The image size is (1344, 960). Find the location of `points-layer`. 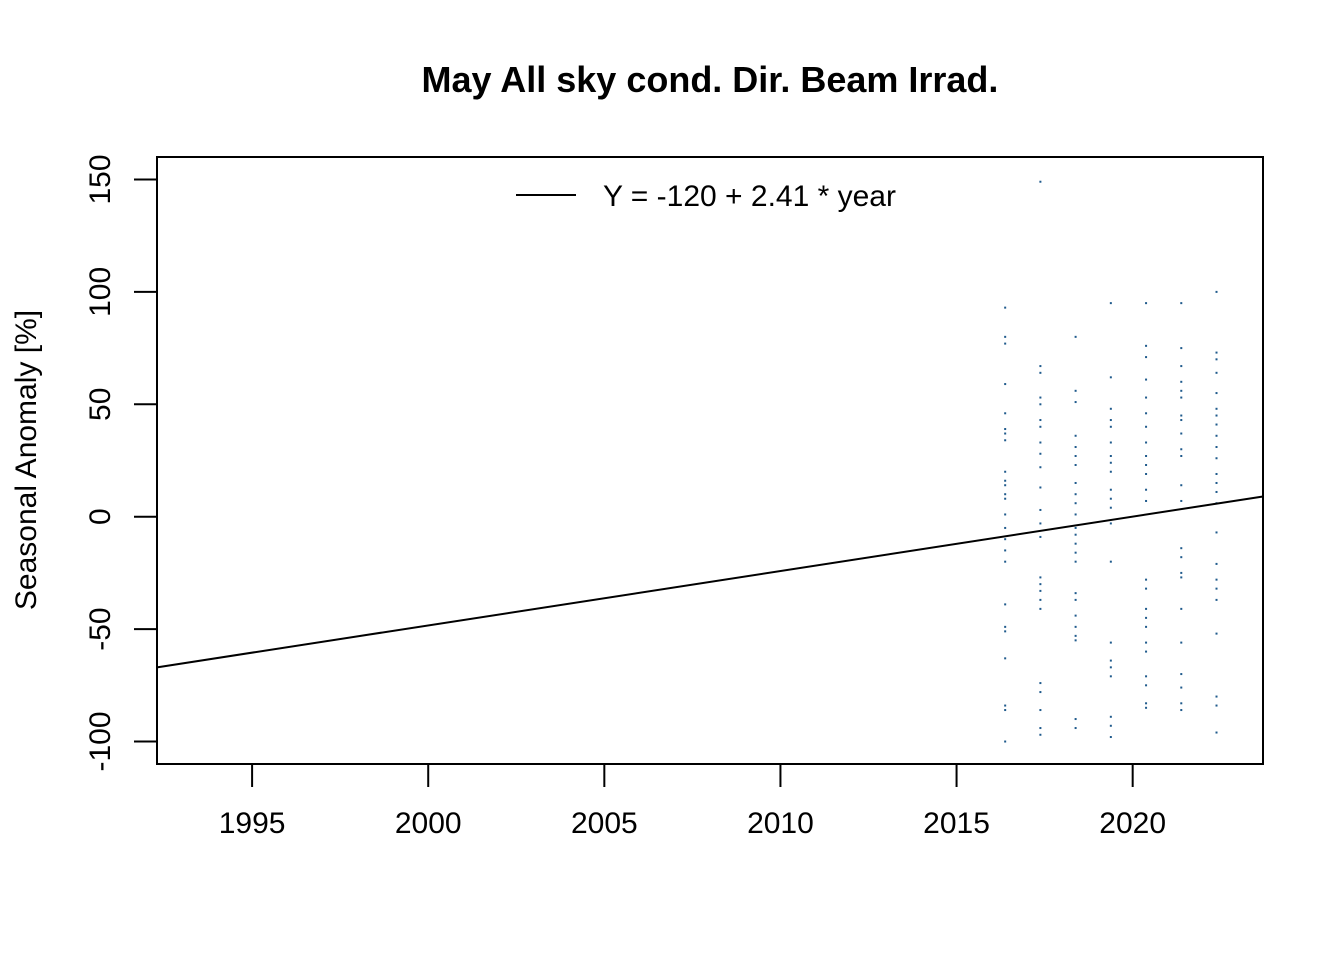

points-layer is located at coordinates (1111, 461).